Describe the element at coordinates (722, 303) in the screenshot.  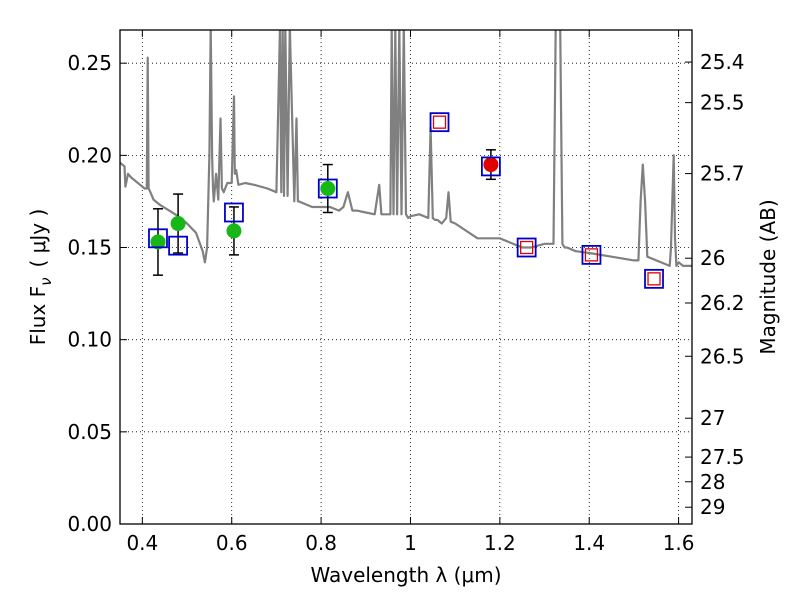
I see `mag-tick-label: 26.2` at that location.